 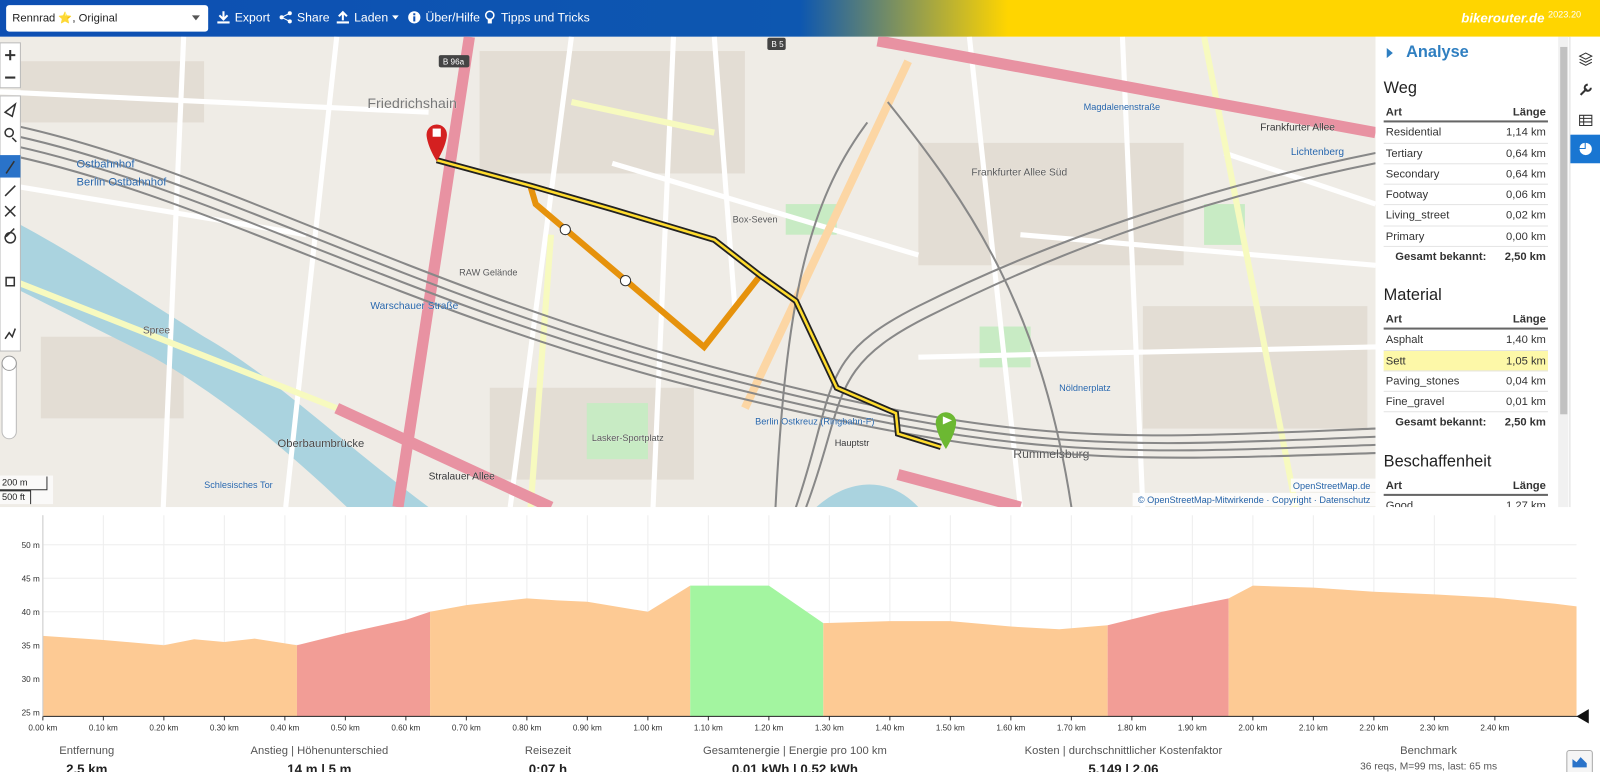 What do you see at coordinates (436, 143) in the screenshot?
I see `start-marker` at bounding box center [436, 143].